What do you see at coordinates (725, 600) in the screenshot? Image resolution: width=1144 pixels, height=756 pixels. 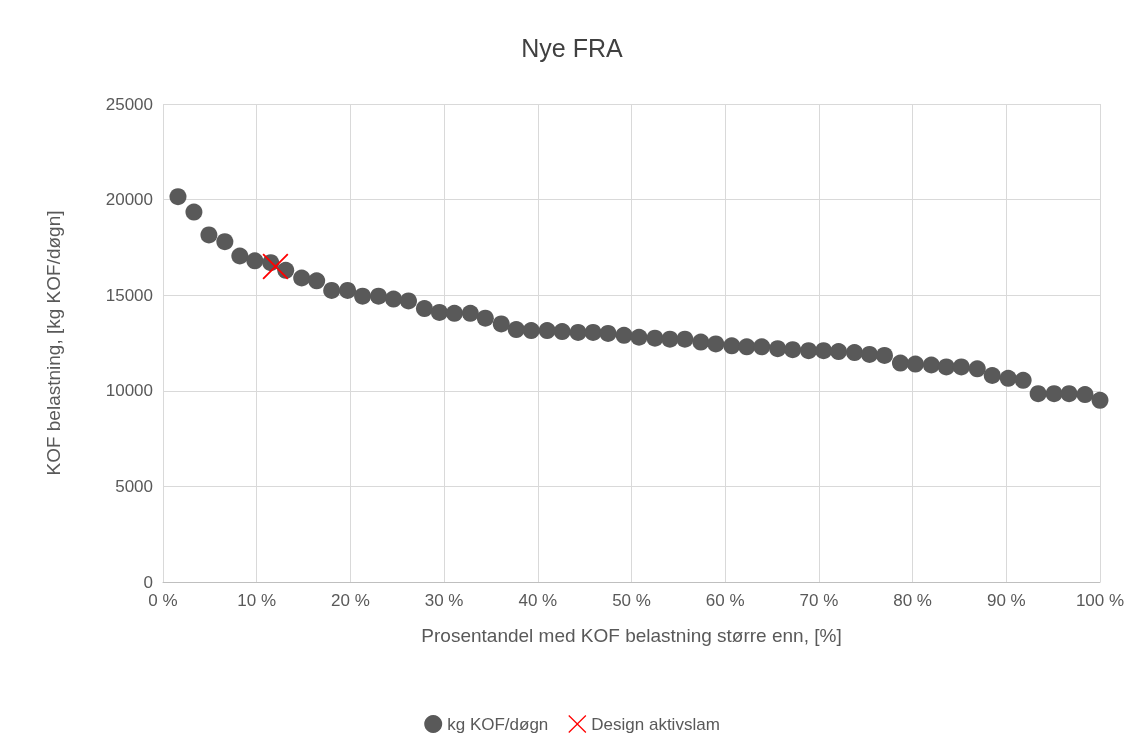 I see `x-tick-label: 60 %` at bounding box center [725, 600].